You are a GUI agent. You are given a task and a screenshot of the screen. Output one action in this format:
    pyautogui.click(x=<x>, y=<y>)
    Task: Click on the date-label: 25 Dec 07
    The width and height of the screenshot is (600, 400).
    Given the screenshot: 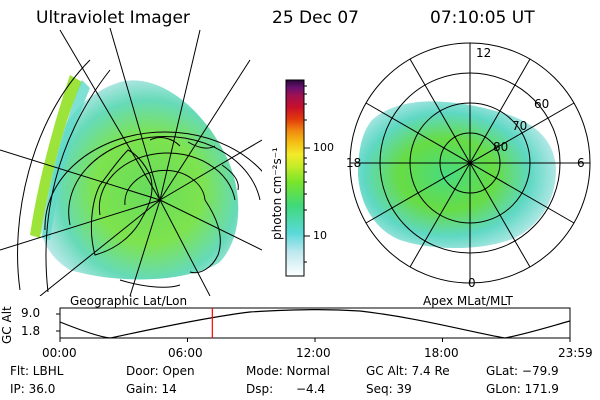 What is the action you would take?
    pyautogui.click(x=315, y=18)
    